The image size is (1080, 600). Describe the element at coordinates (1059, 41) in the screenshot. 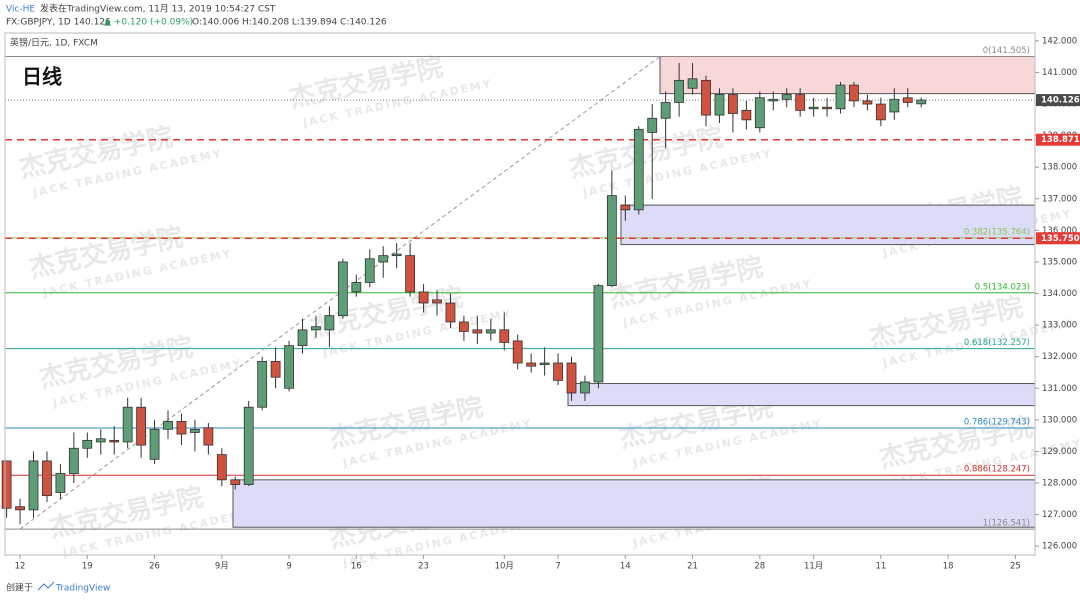

I see `y-tick-label: 142.000` at that location.